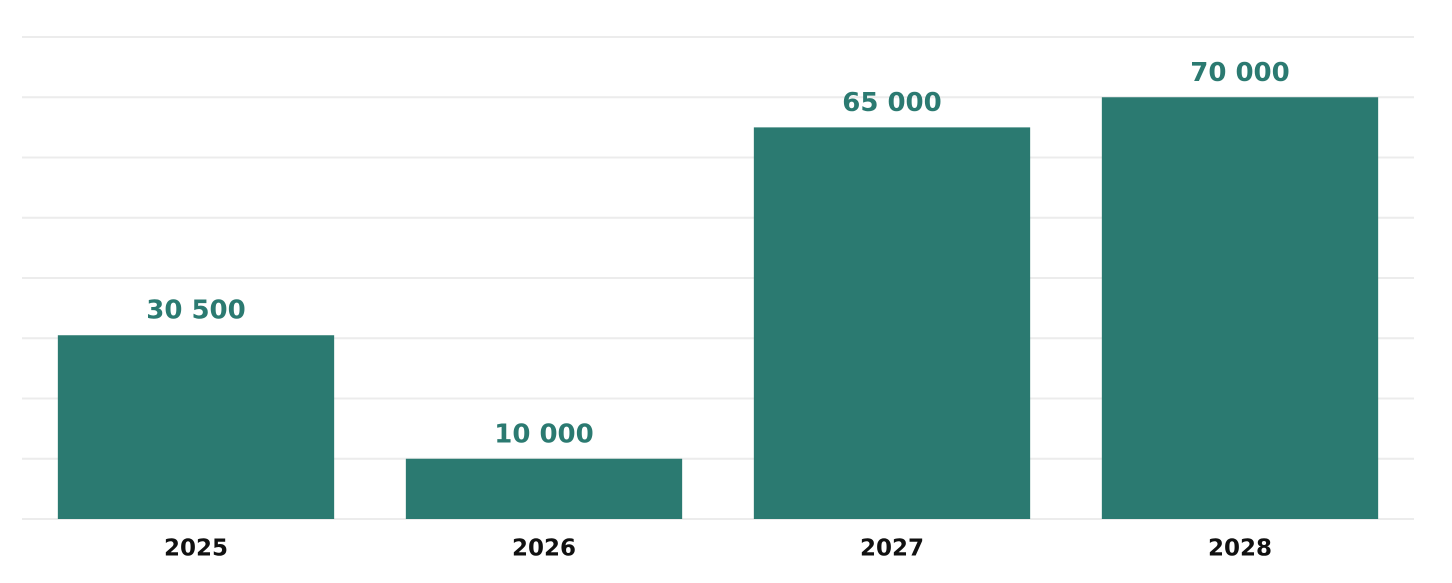 This screenshot has width=1452, height=583. What do you see at coordinates (892, 549) in the screenshot?
I see `x-tick-label: 2027` at bounding box center [892, 549].